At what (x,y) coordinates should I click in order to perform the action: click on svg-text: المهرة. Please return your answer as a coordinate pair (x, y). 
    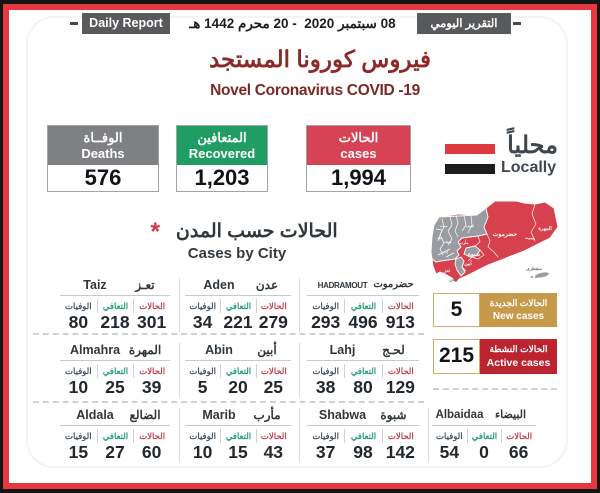
    Looking at the image, I should click on (545, 229).